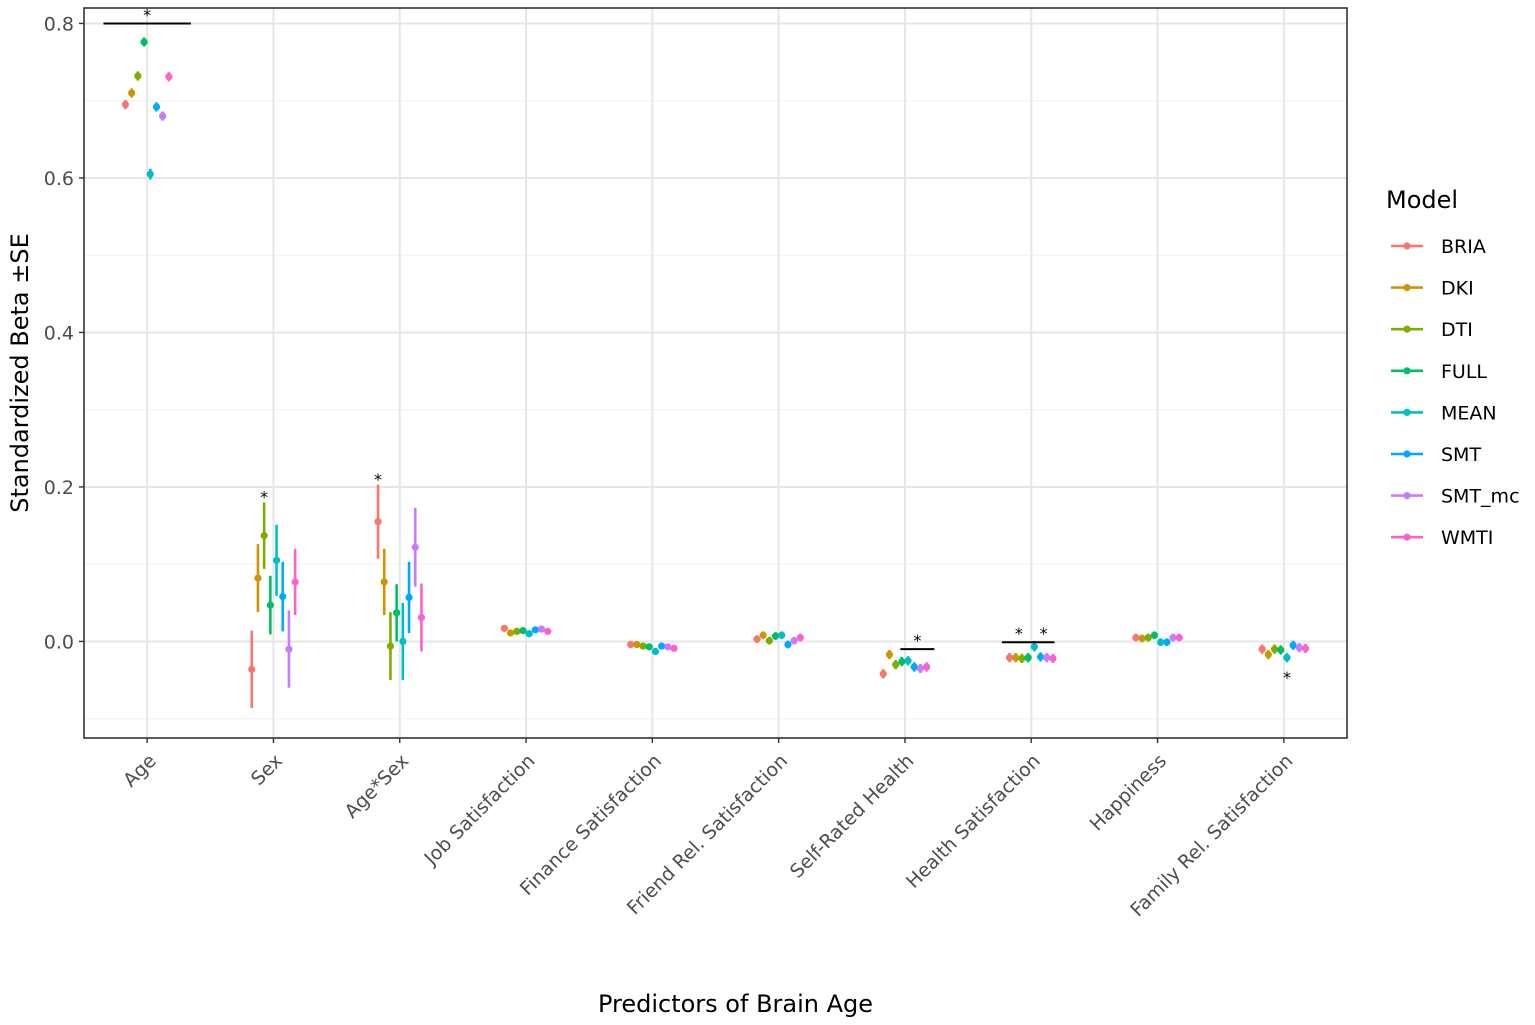 The image size is (1535, 1025). Describe the element at coordinates (59, 642) in the screenshot. I see `y-tick-label: 0.0` at that location.